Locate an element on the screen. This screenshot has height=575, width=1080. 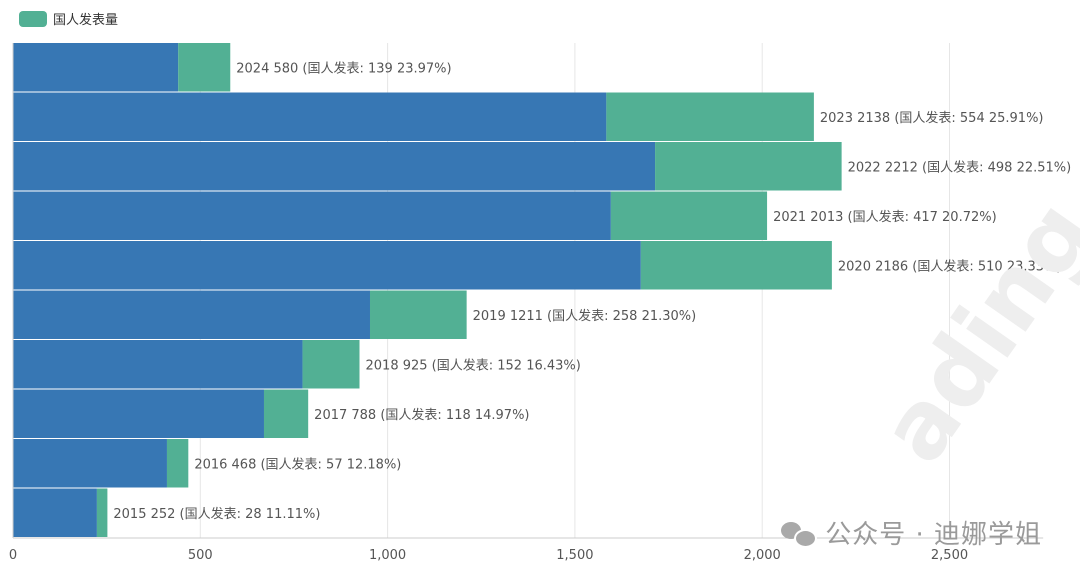
data-label: 2024 580 (国人发表: 139 23.97%) is located at coordinates (343, 68).